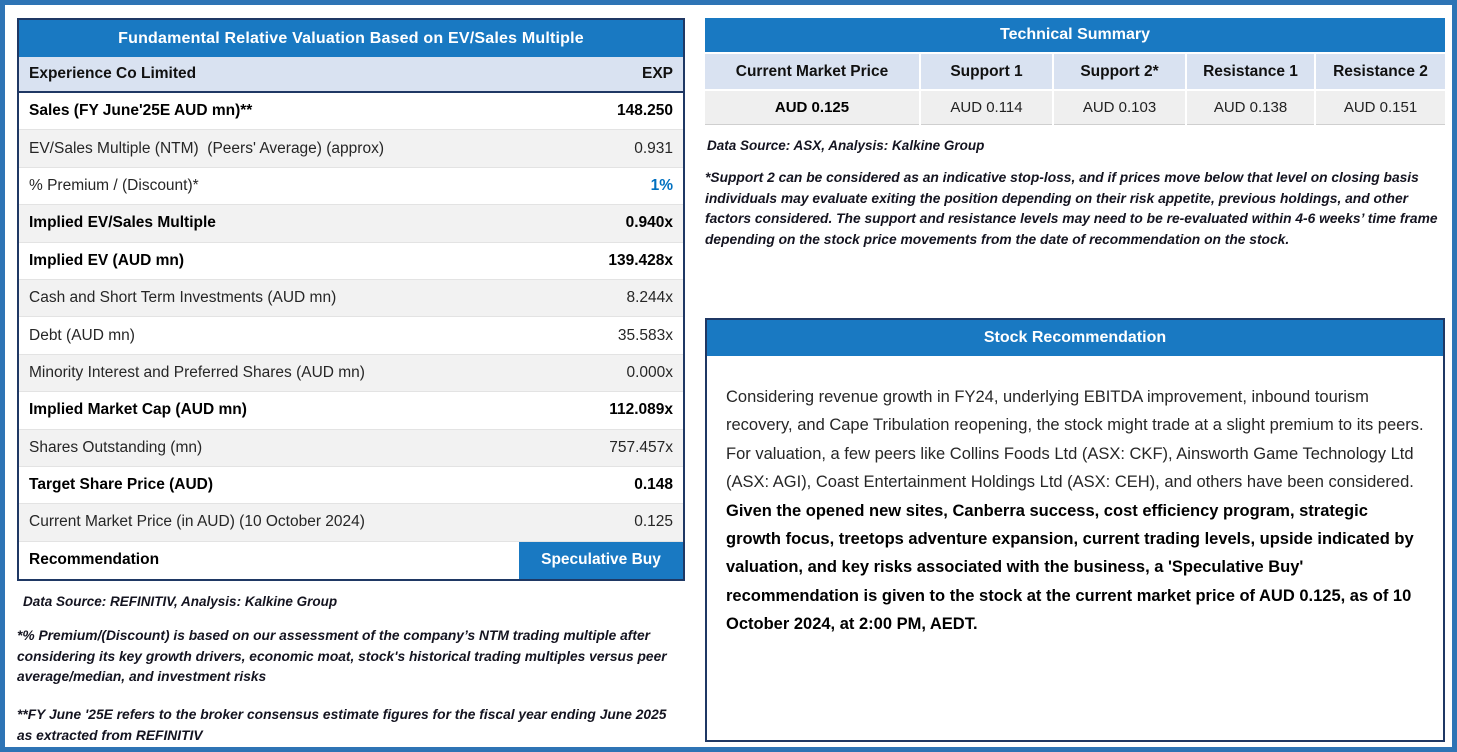  What do you see at coordinates (1380, 71) in the screenshot?
I see `tech-column-header: Resistance 2` at bounding box center [1380, 71].